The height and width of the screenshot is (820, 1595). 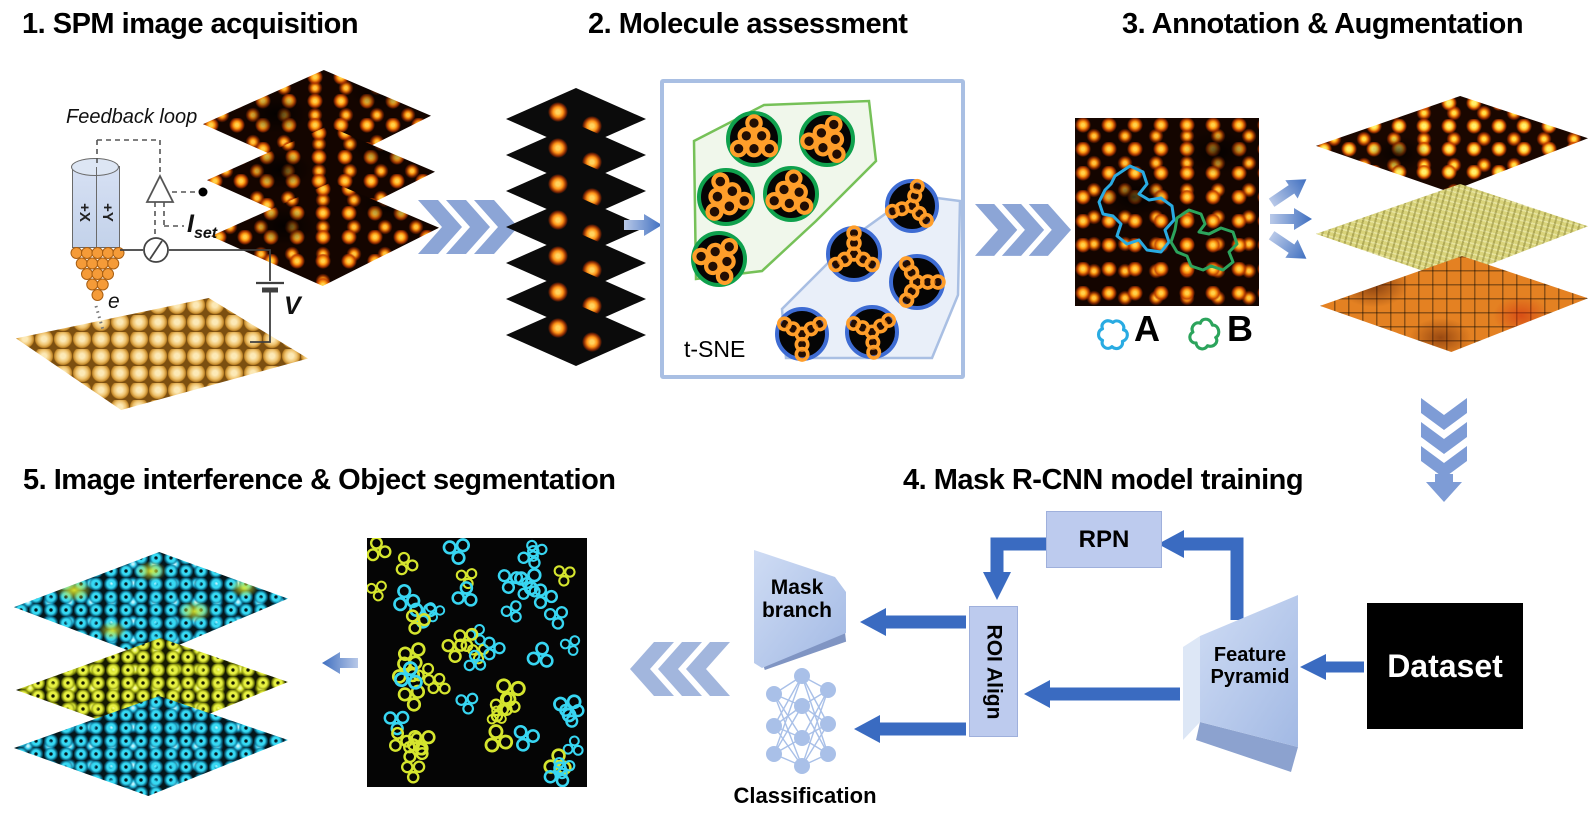 I want to click on augmentation-fan-arrows-icon, so click(x=1289, y=218).